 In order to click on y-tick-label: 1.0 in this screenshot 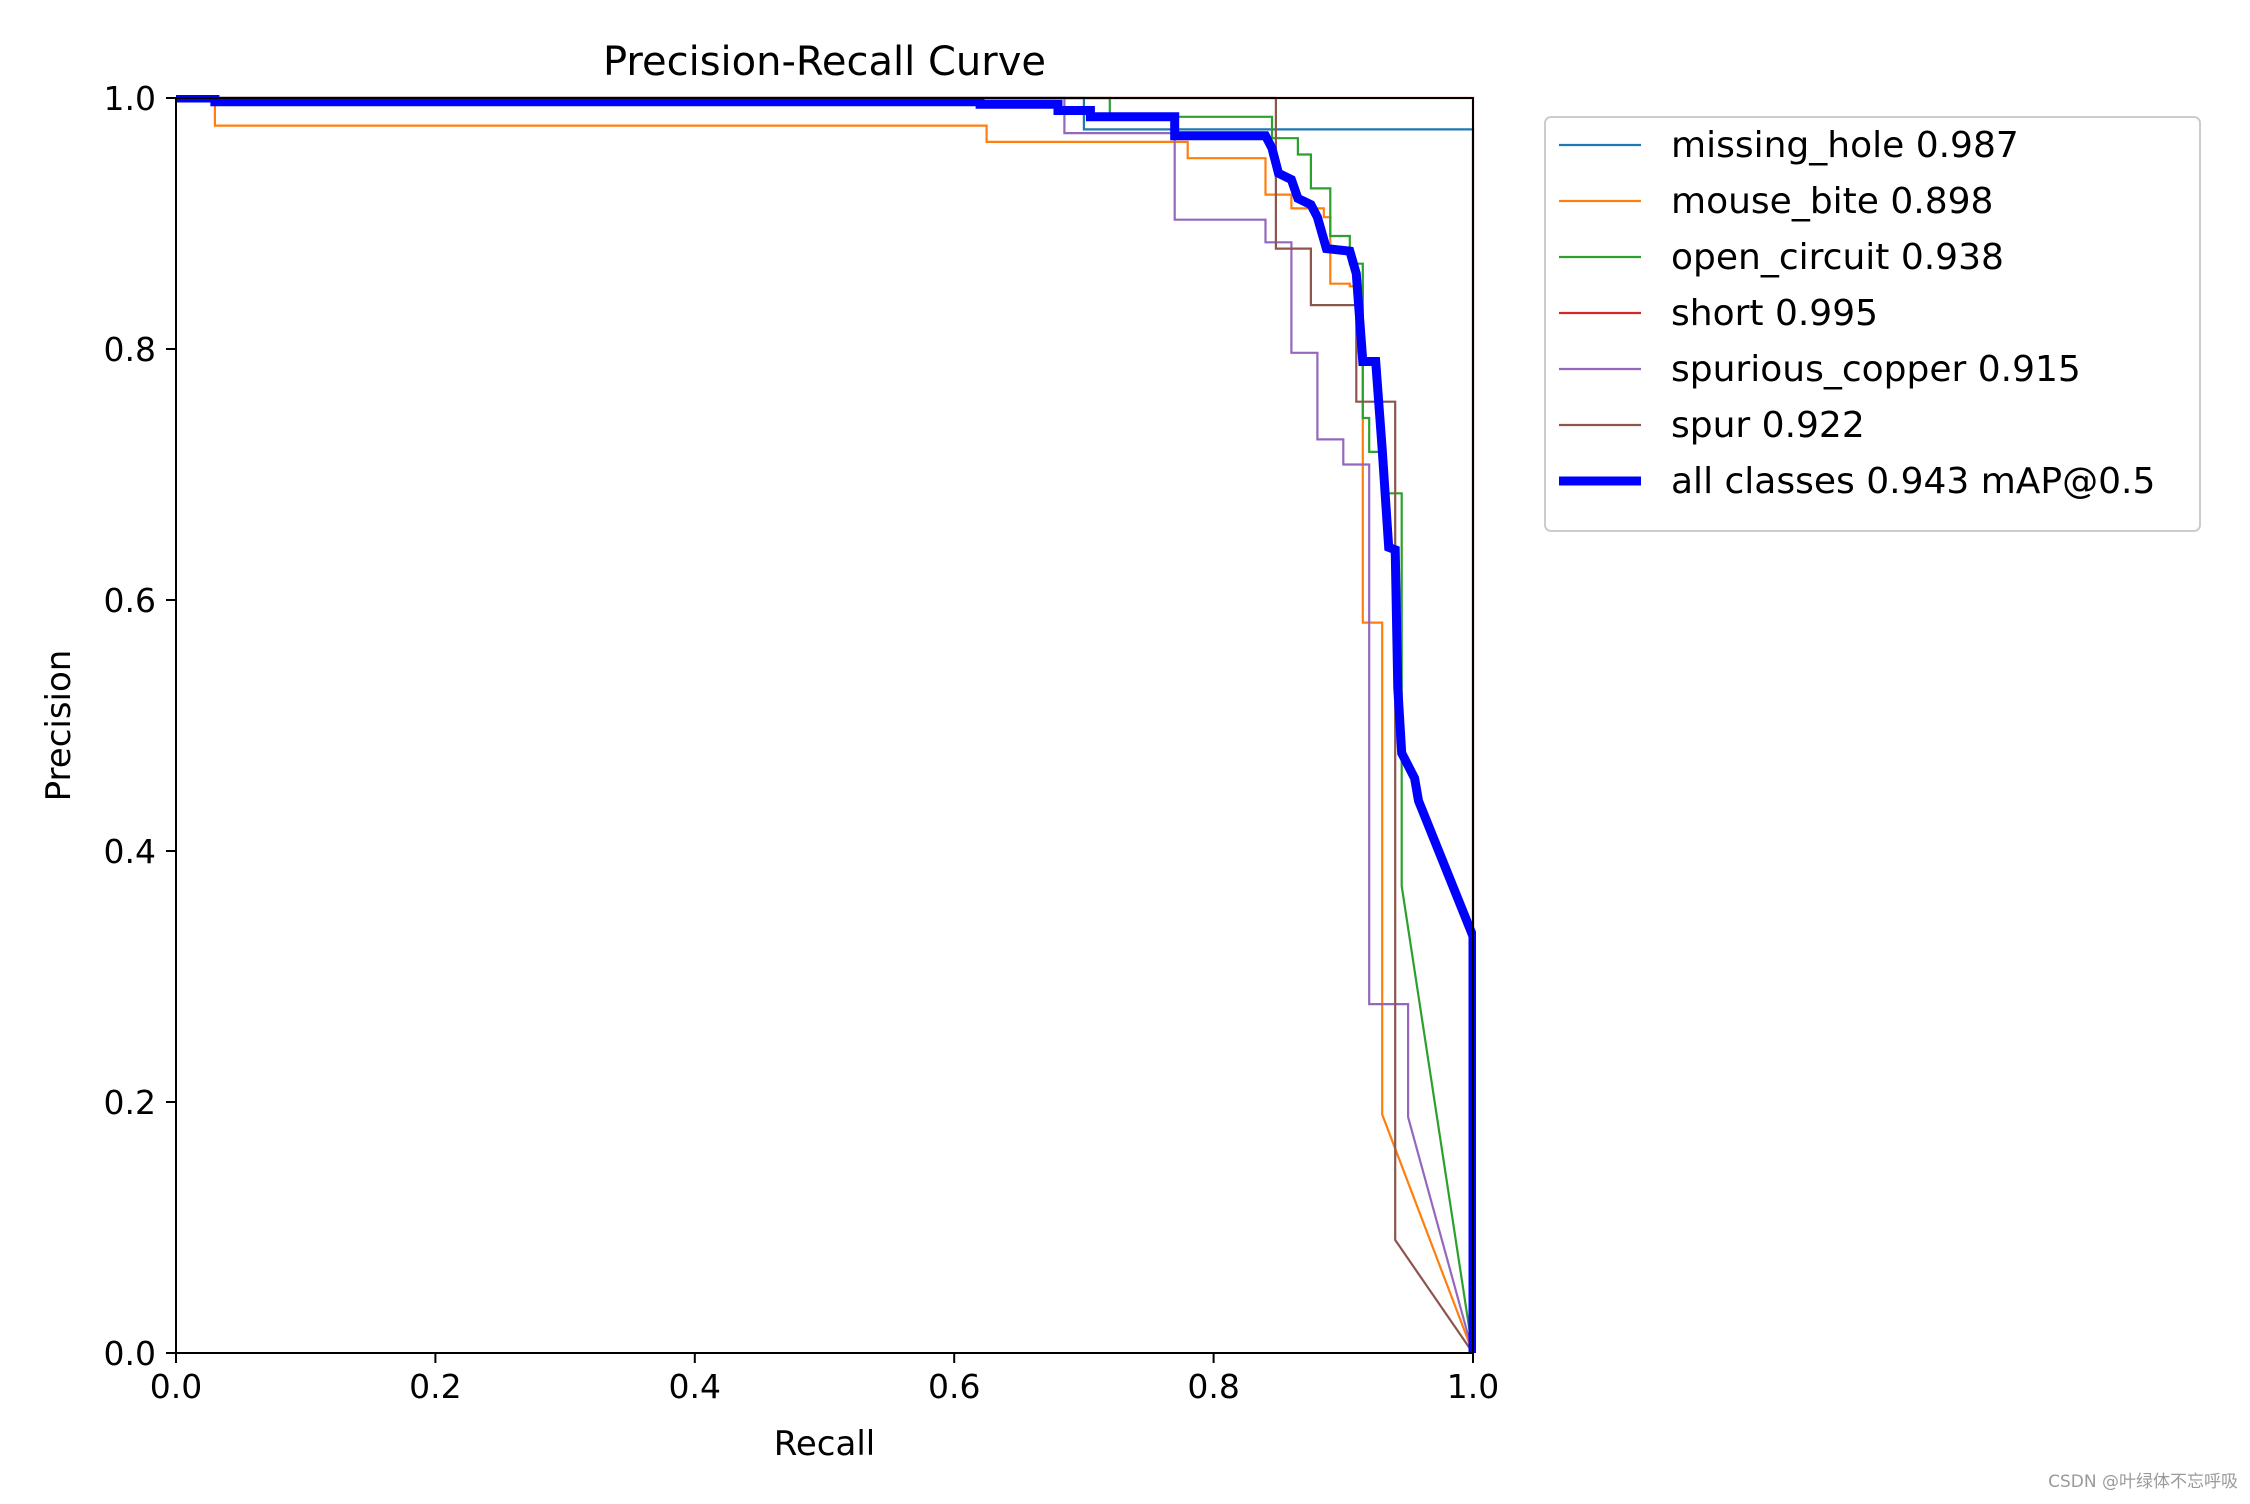, I will do `click(130, 98)`.